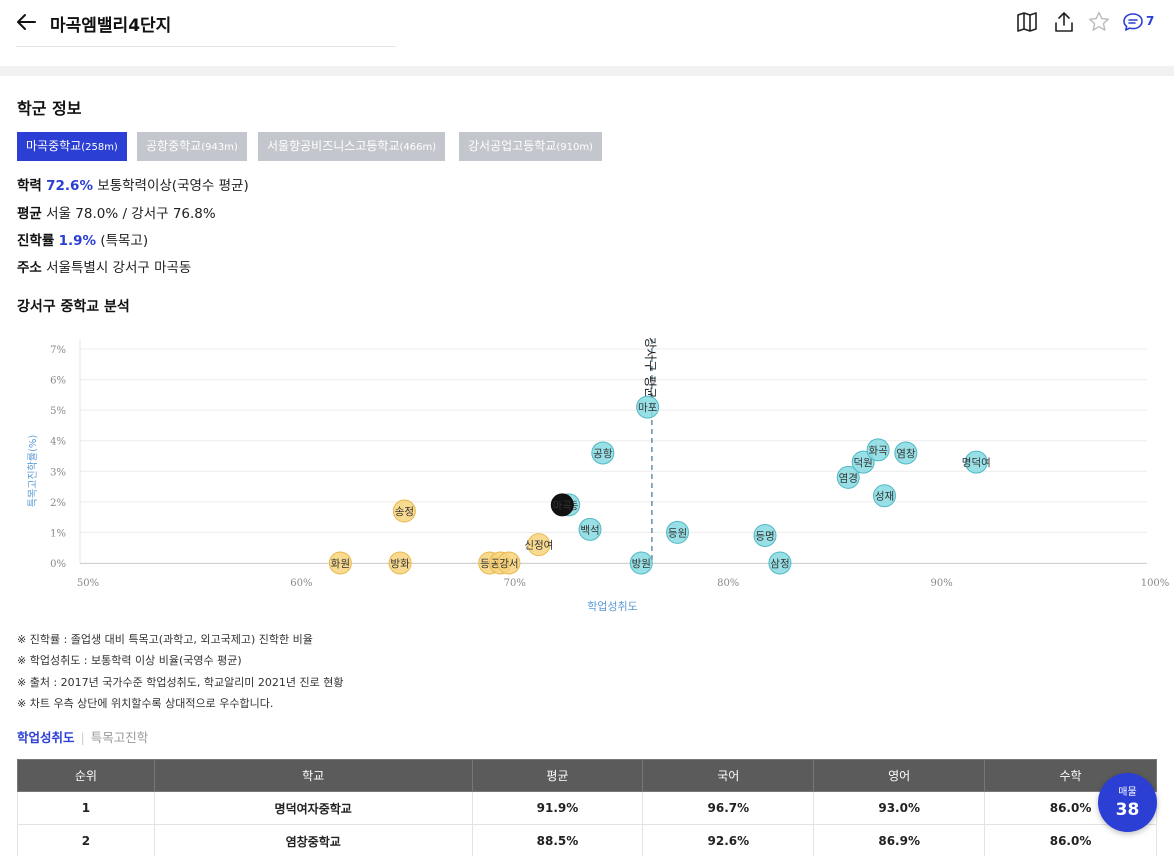 This screenshot has height=856, width=1174. Describe the element at coordinates (418, 147) in the screenshot. I see `tab-school-distance: (466m)` at that location.